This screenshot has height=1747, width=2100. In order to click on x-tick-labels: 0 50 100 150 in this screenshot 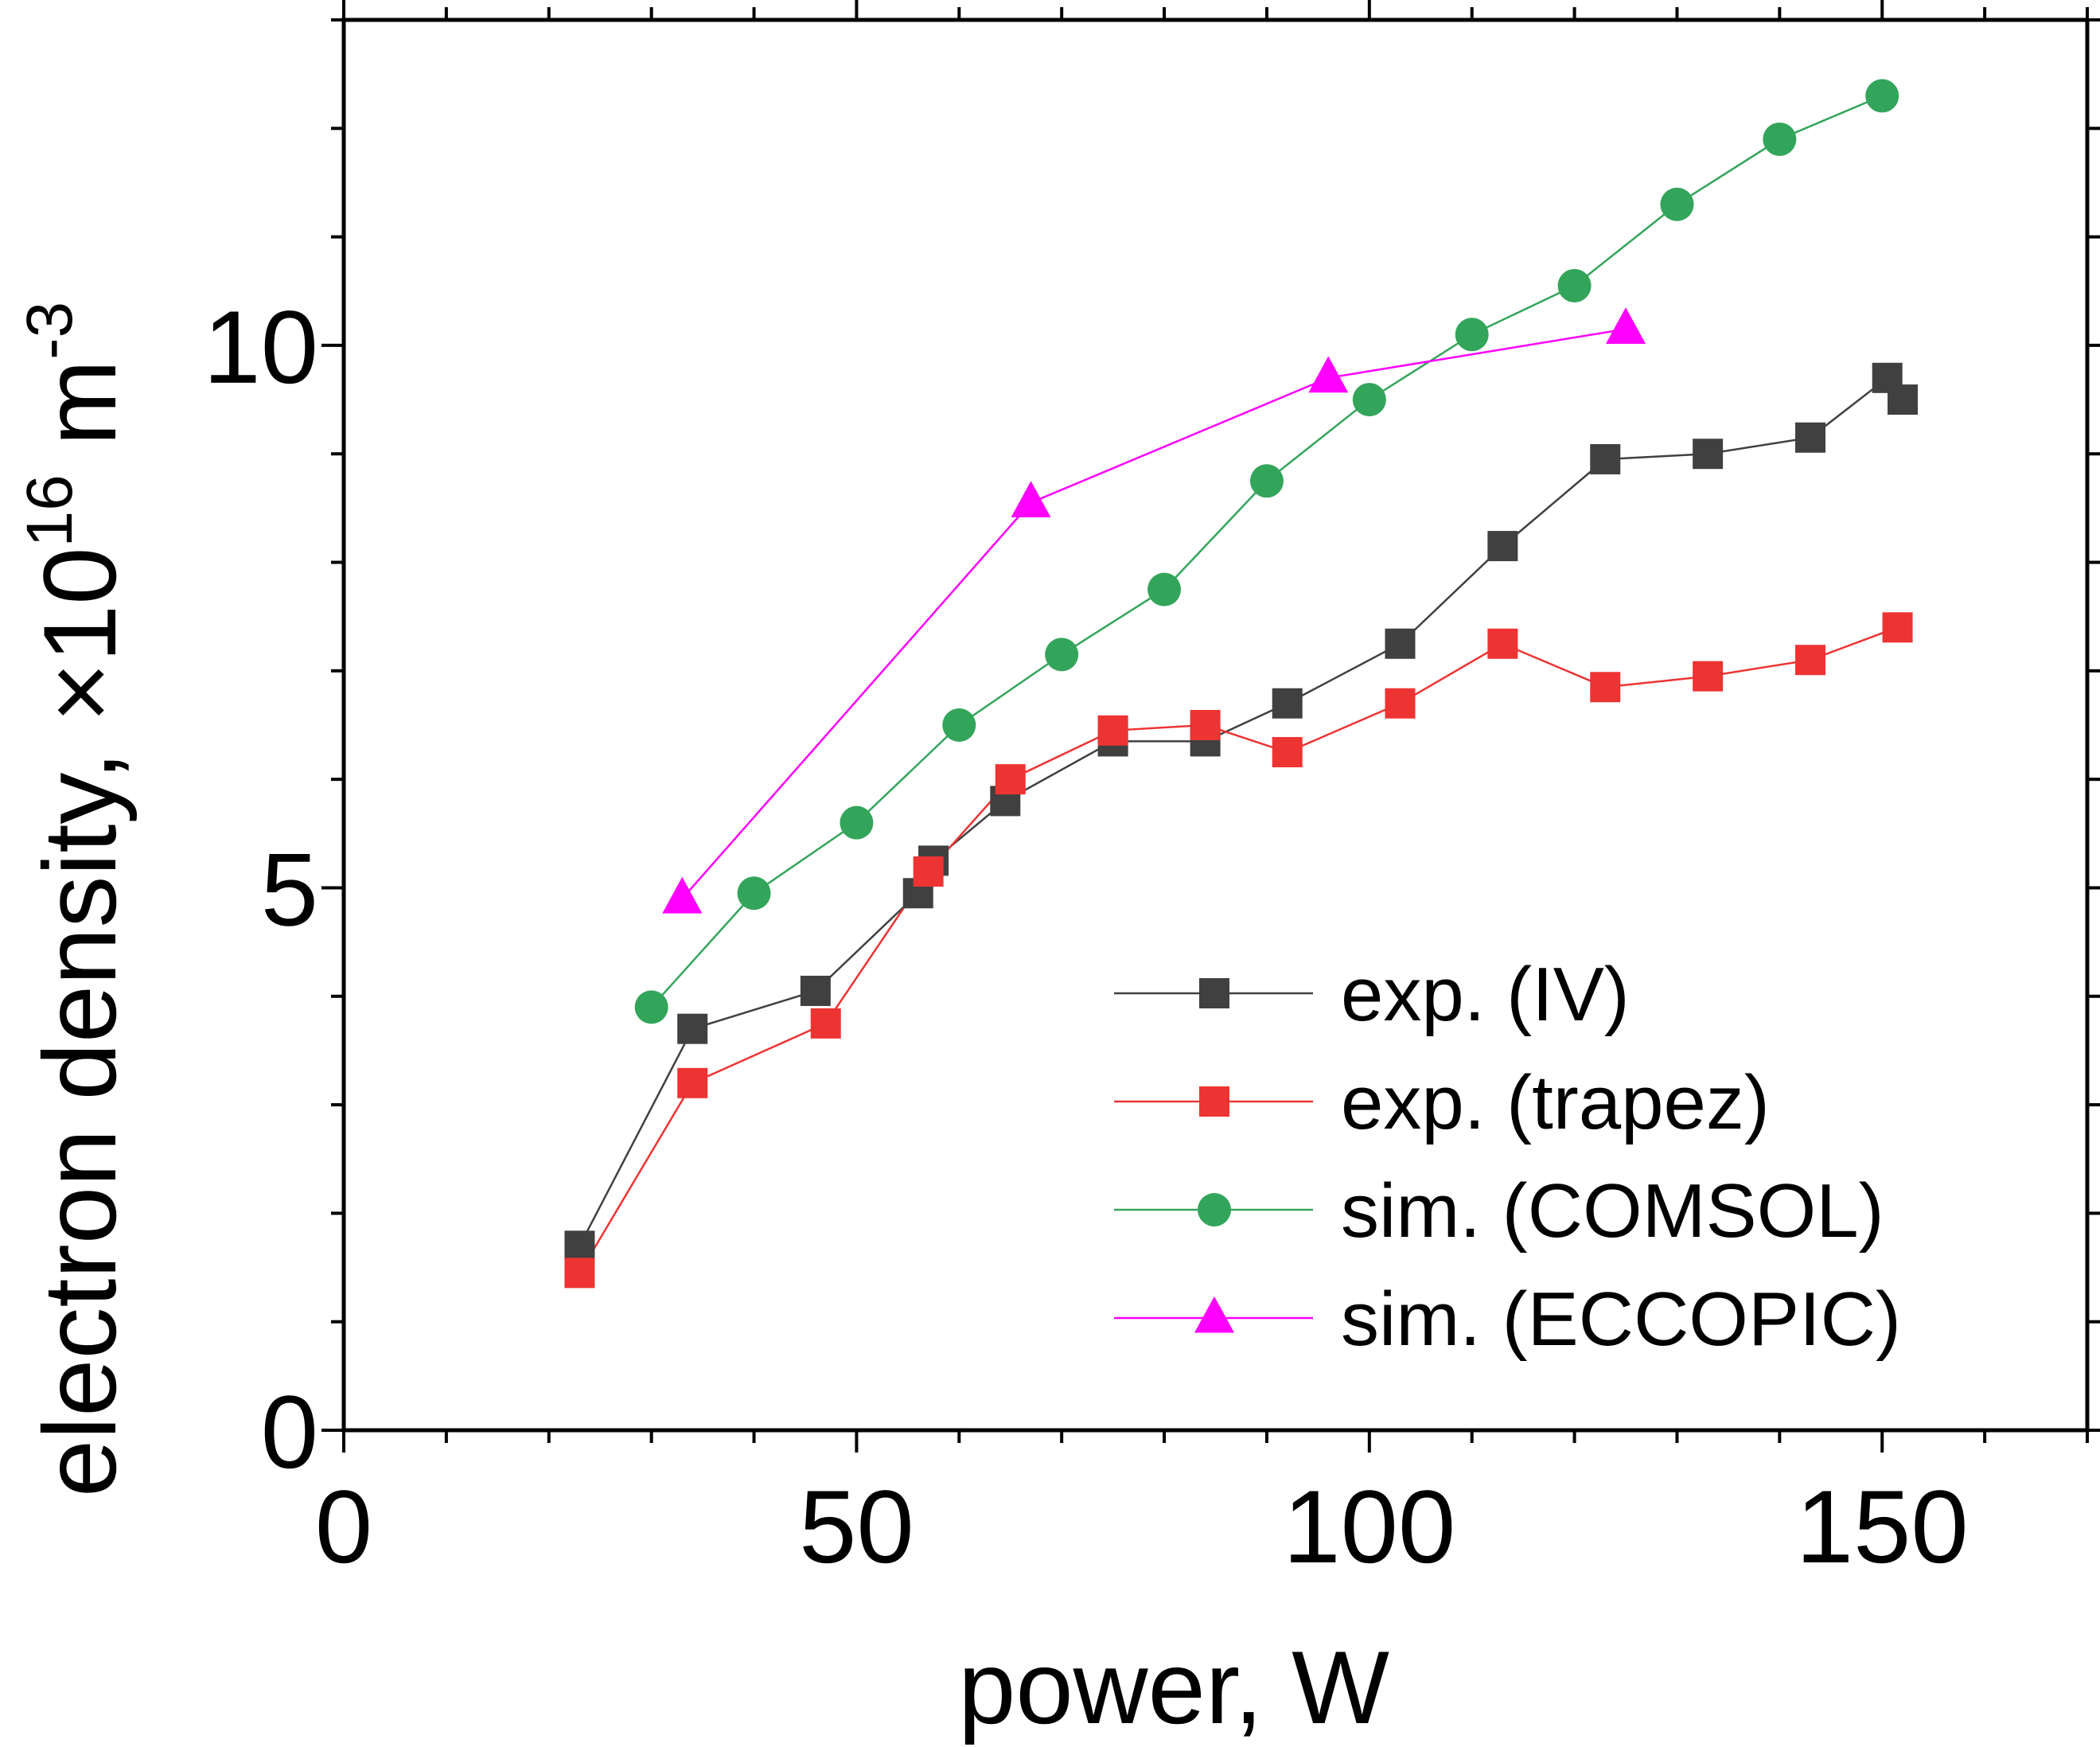, I will do `click(1142, 1526)`.